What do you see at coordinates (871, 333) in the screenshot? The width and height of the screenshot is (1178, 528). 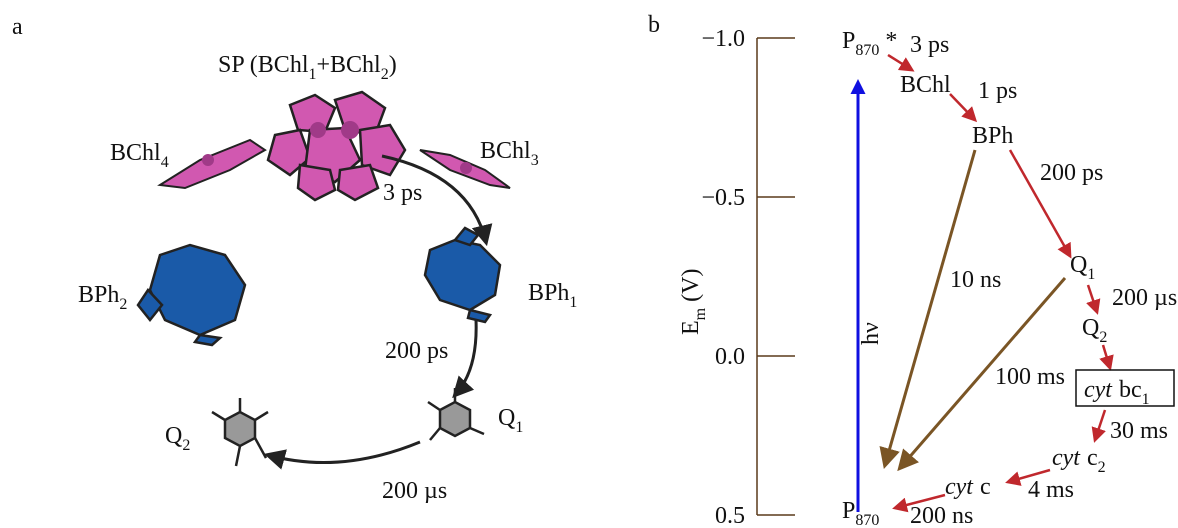 I see `excitation-label: hν` at bounding box center [871, 333].